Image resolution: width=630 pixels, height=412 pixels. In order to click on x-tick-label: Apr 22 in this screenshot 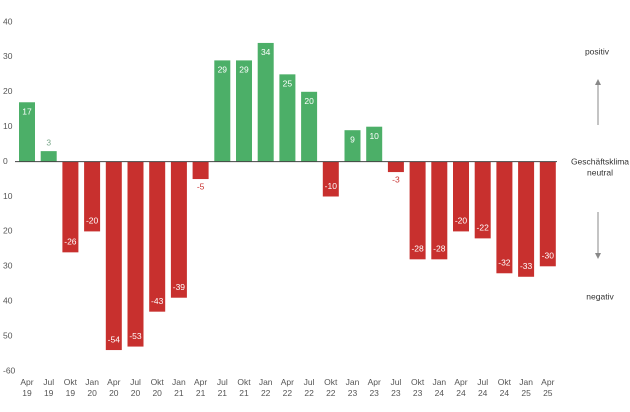, I will do `click(287, 387)`.